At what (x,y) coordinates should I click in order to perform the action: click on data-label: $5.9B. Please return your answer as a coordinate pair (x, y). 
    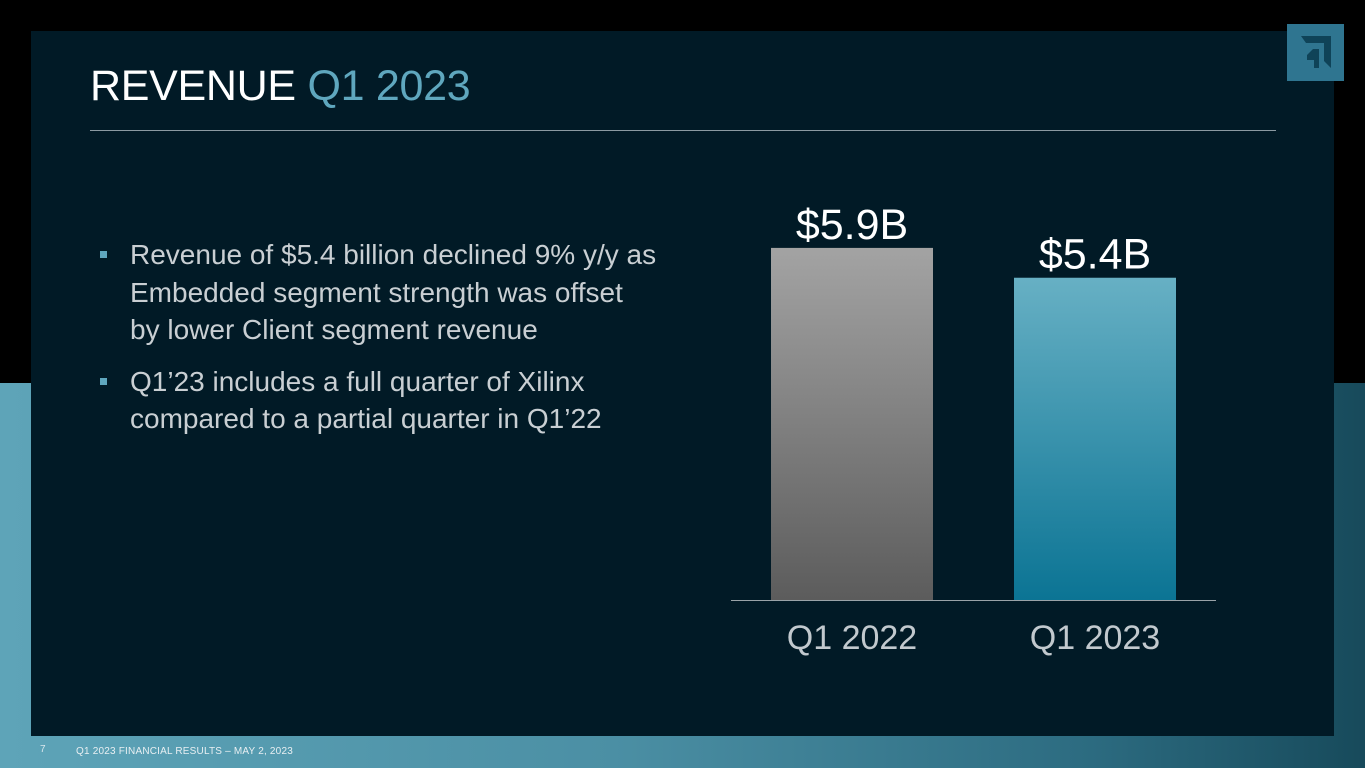
    Looking at the image, I should click on (852, 225).